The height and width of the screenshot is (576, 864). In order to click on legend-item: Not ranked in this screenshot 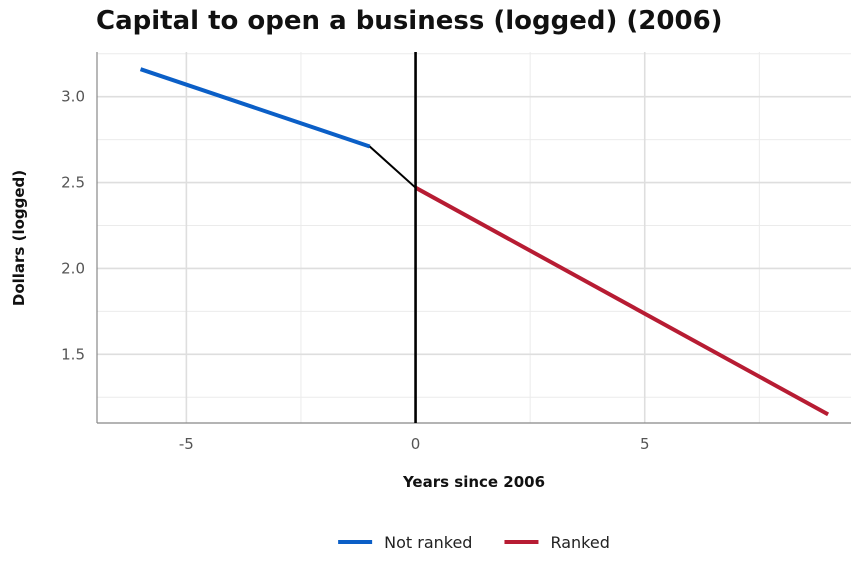, I will do `click(405, 542)`.